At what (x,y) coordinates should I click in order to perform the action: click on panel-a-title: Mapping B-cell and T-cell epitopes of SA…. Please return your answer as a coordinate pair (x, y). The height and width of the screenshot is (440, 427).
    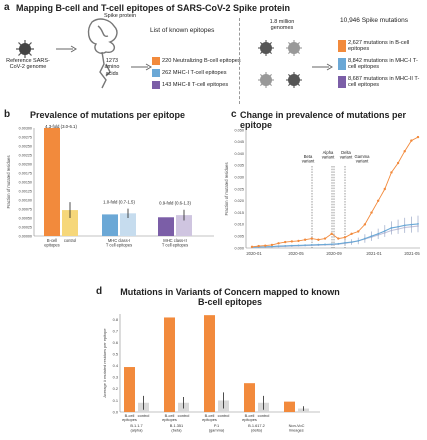
    Looking at the image, I should click on (153, 8).